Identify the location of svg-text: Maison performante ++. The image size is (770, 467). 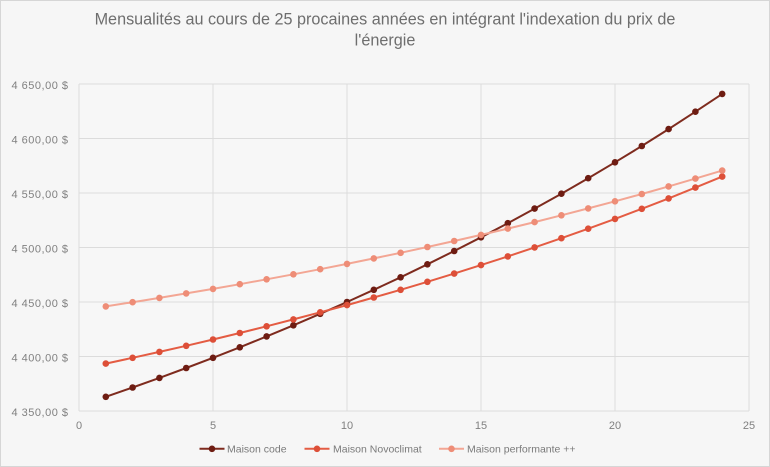
(521, 450).